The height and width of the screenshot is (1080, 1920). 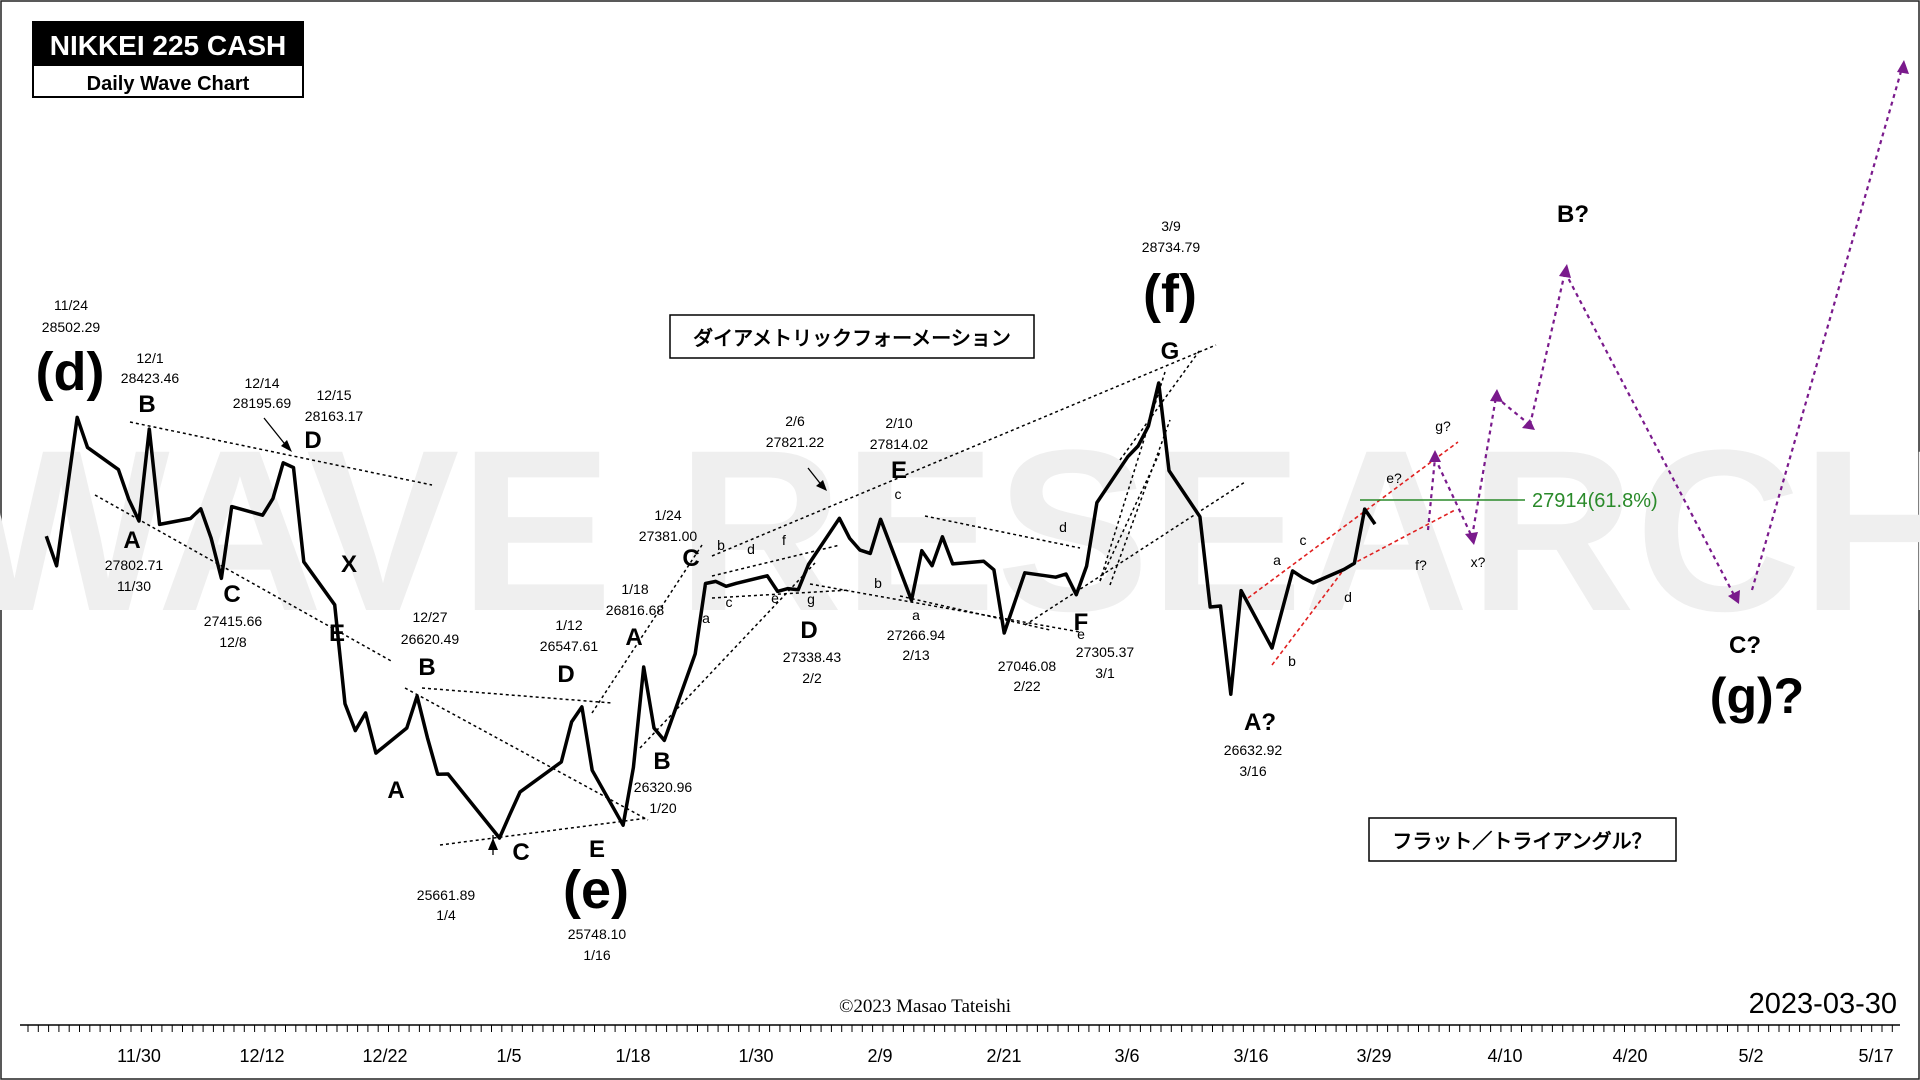 What do you see at coordinates (520, 852) in the screenshot?
I see `wave-label: C` at bounding box center [520, 852].